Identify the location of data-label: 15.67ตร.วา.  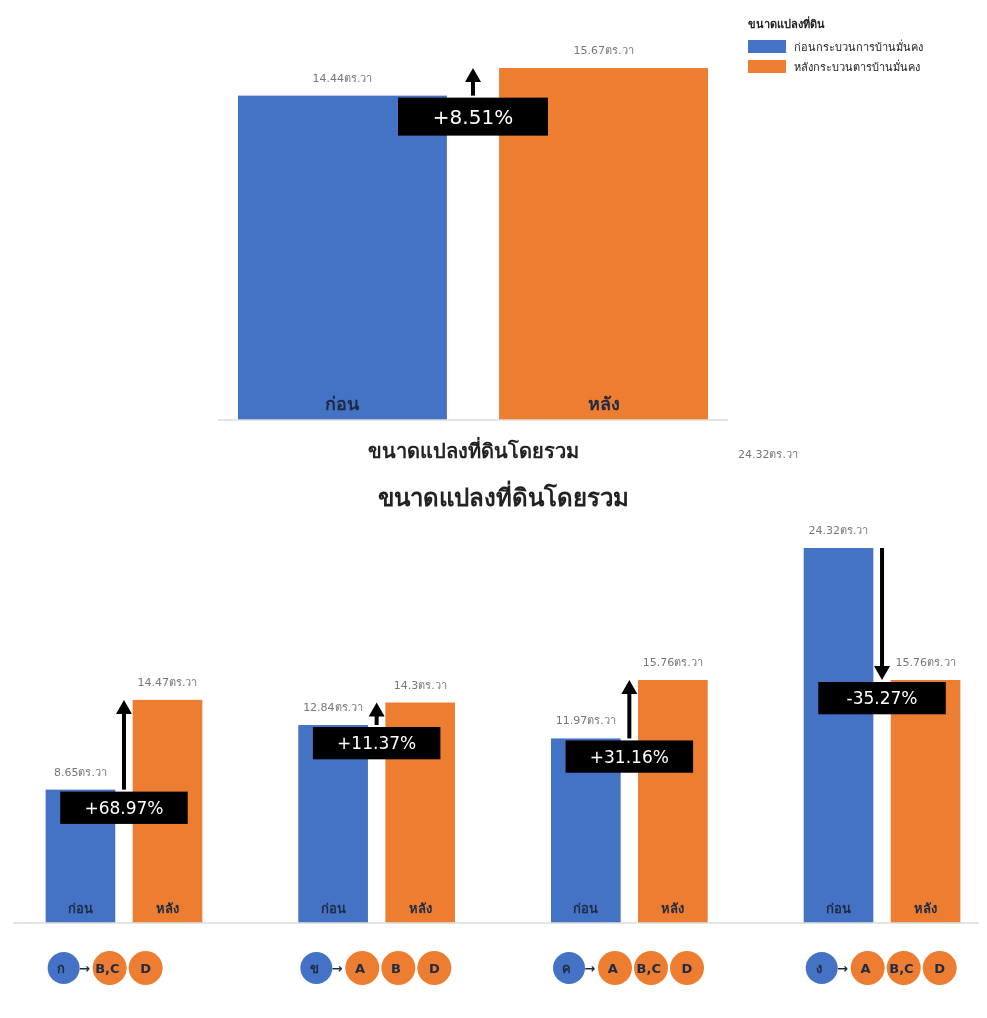
(603, 50).